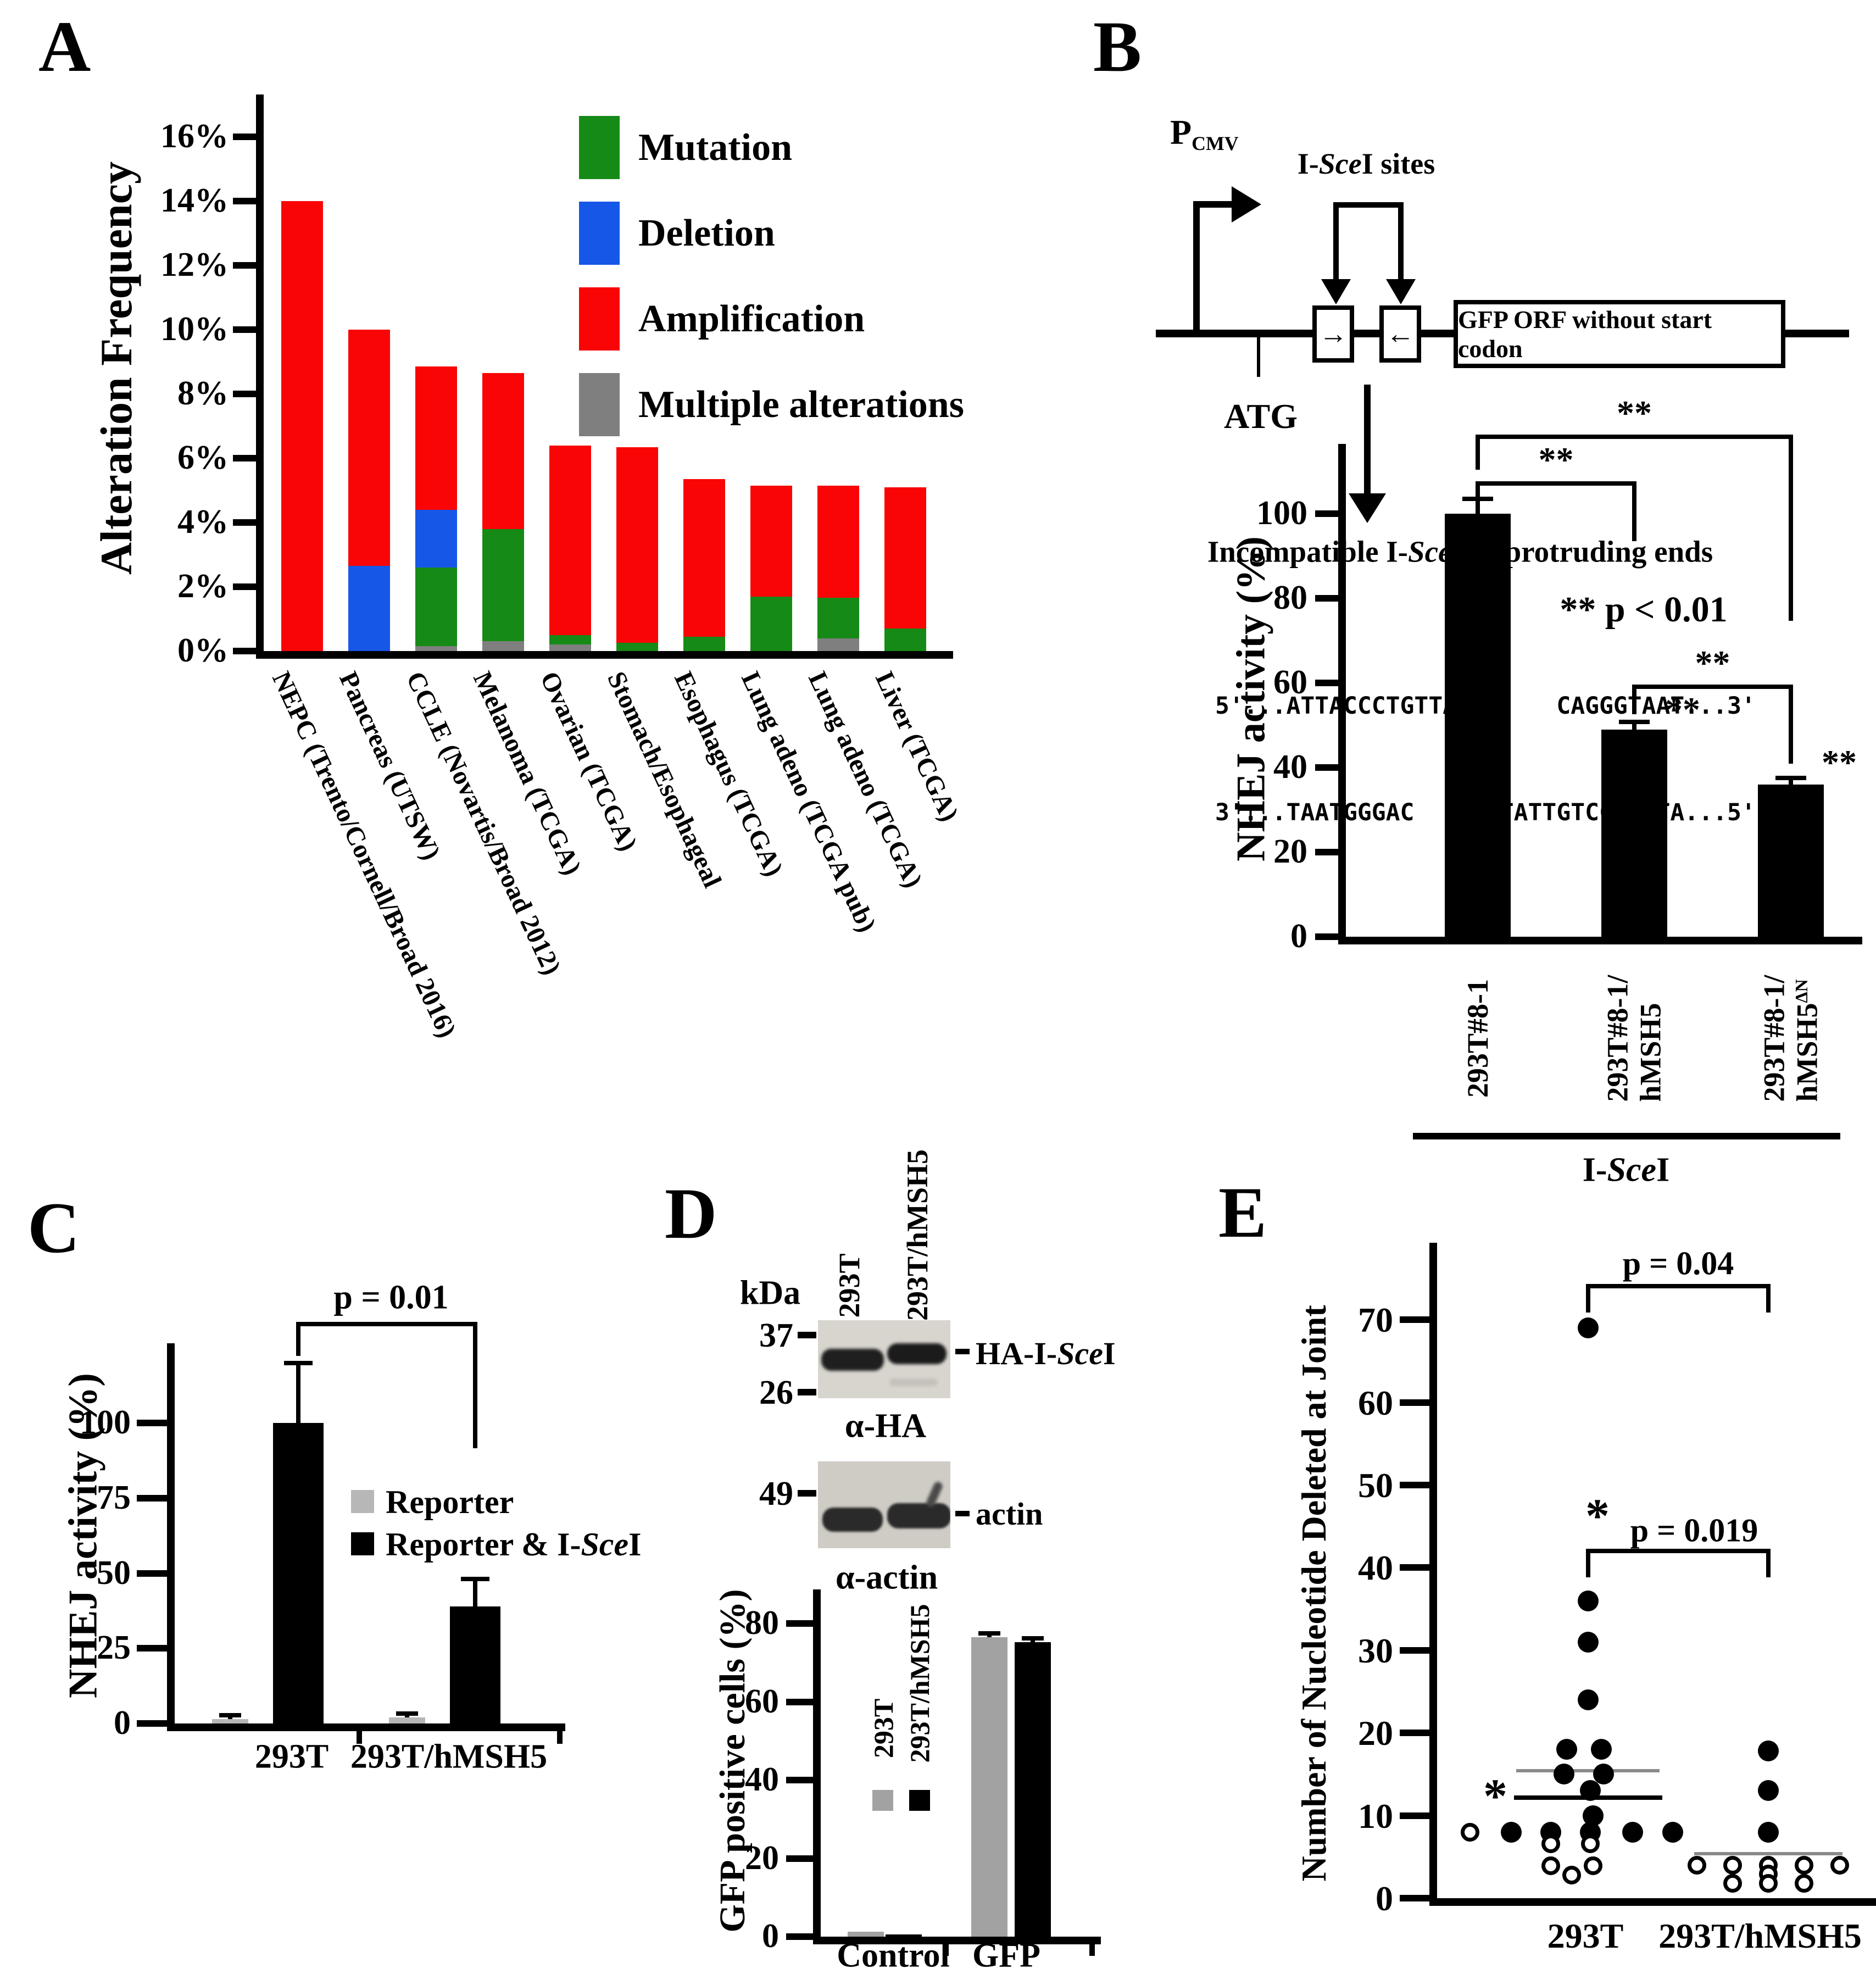  Describe the element at coordinates (989, 1787) in the screenshot. I see `d-bar-293t` at that location.